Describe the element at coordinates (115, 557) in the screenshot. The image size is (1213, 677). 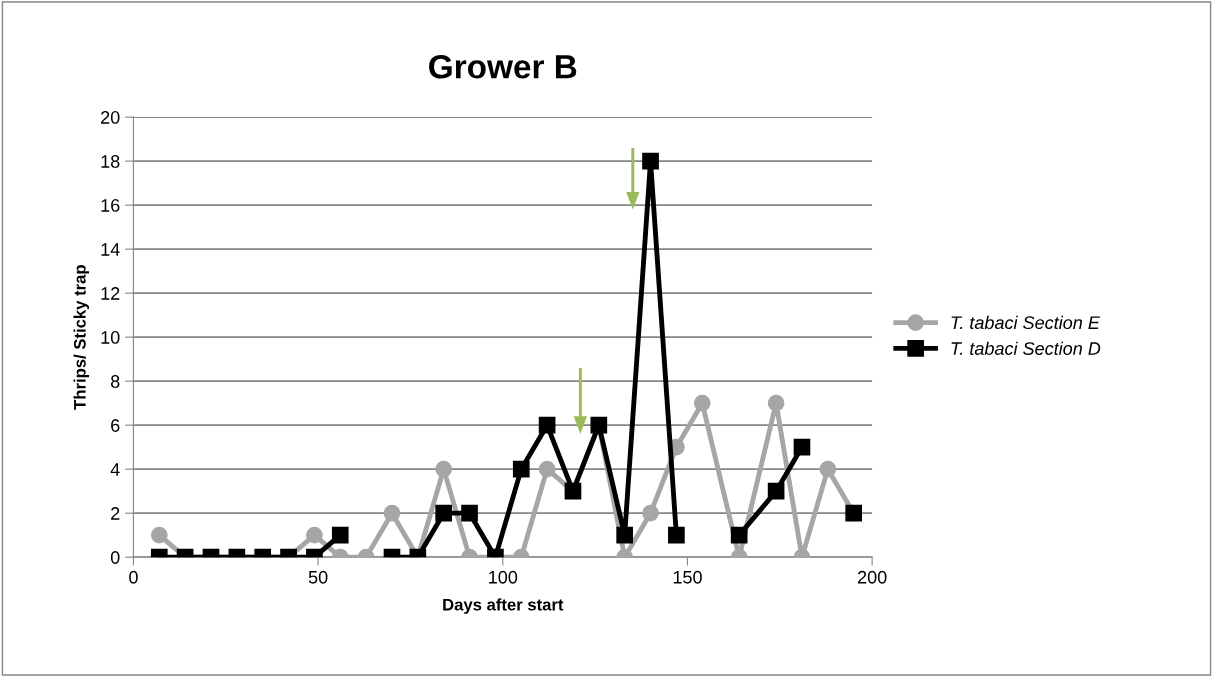
I see `y-tick-label: 0` at that location.